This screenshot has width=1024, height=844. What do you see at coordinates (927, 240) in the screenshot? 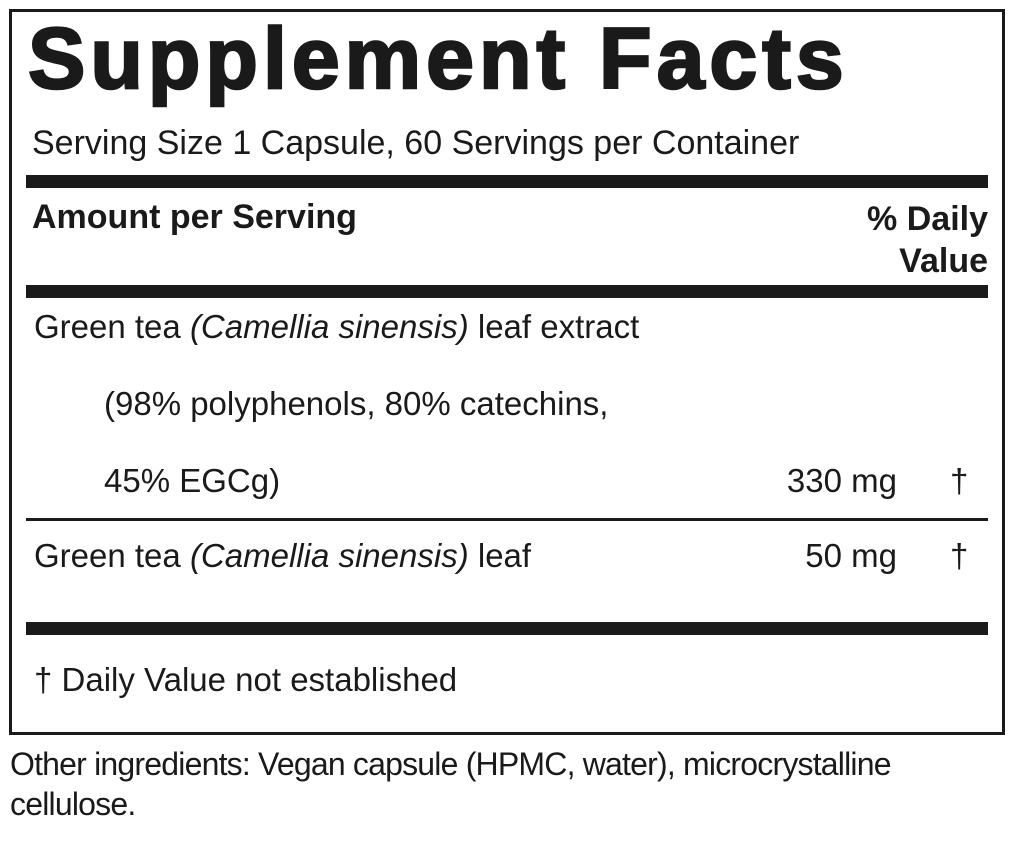
I see `daily-value-header: % Daily Value` at bounding box center [927, 240].